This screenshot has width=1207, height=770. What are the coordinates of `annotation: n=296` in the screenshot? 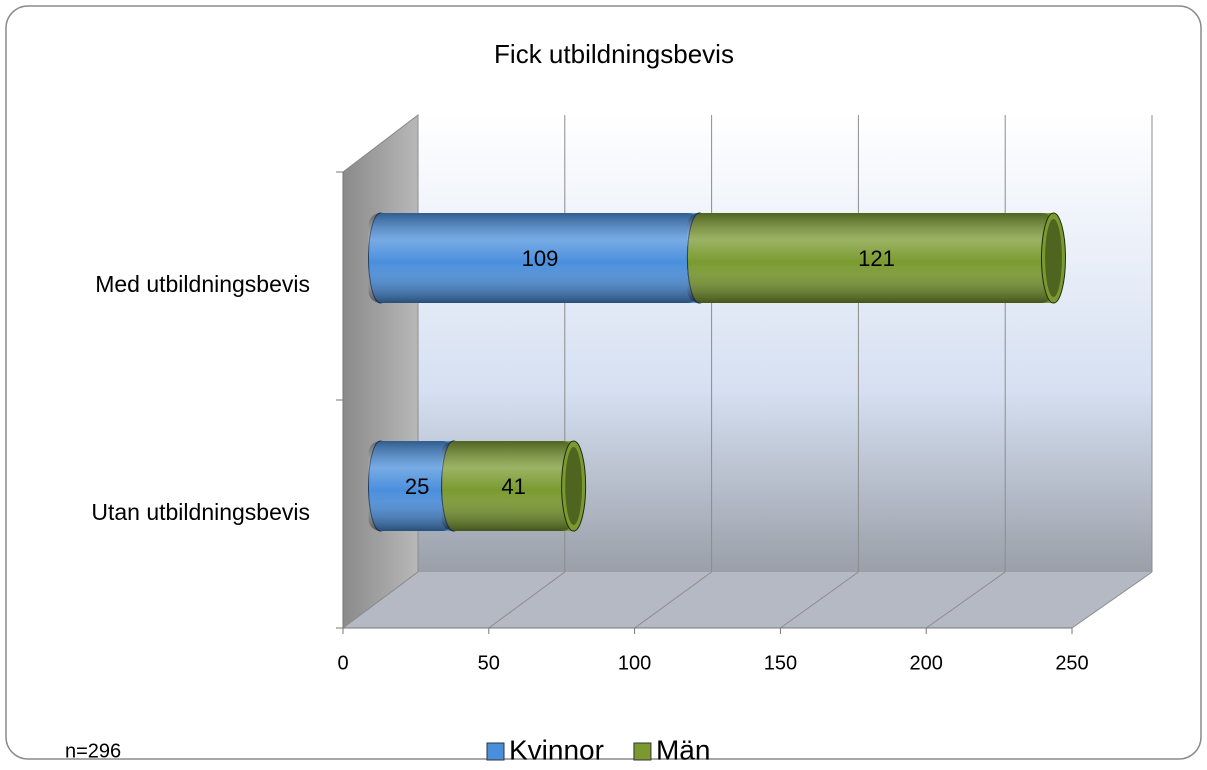 It's located at (93, 751).